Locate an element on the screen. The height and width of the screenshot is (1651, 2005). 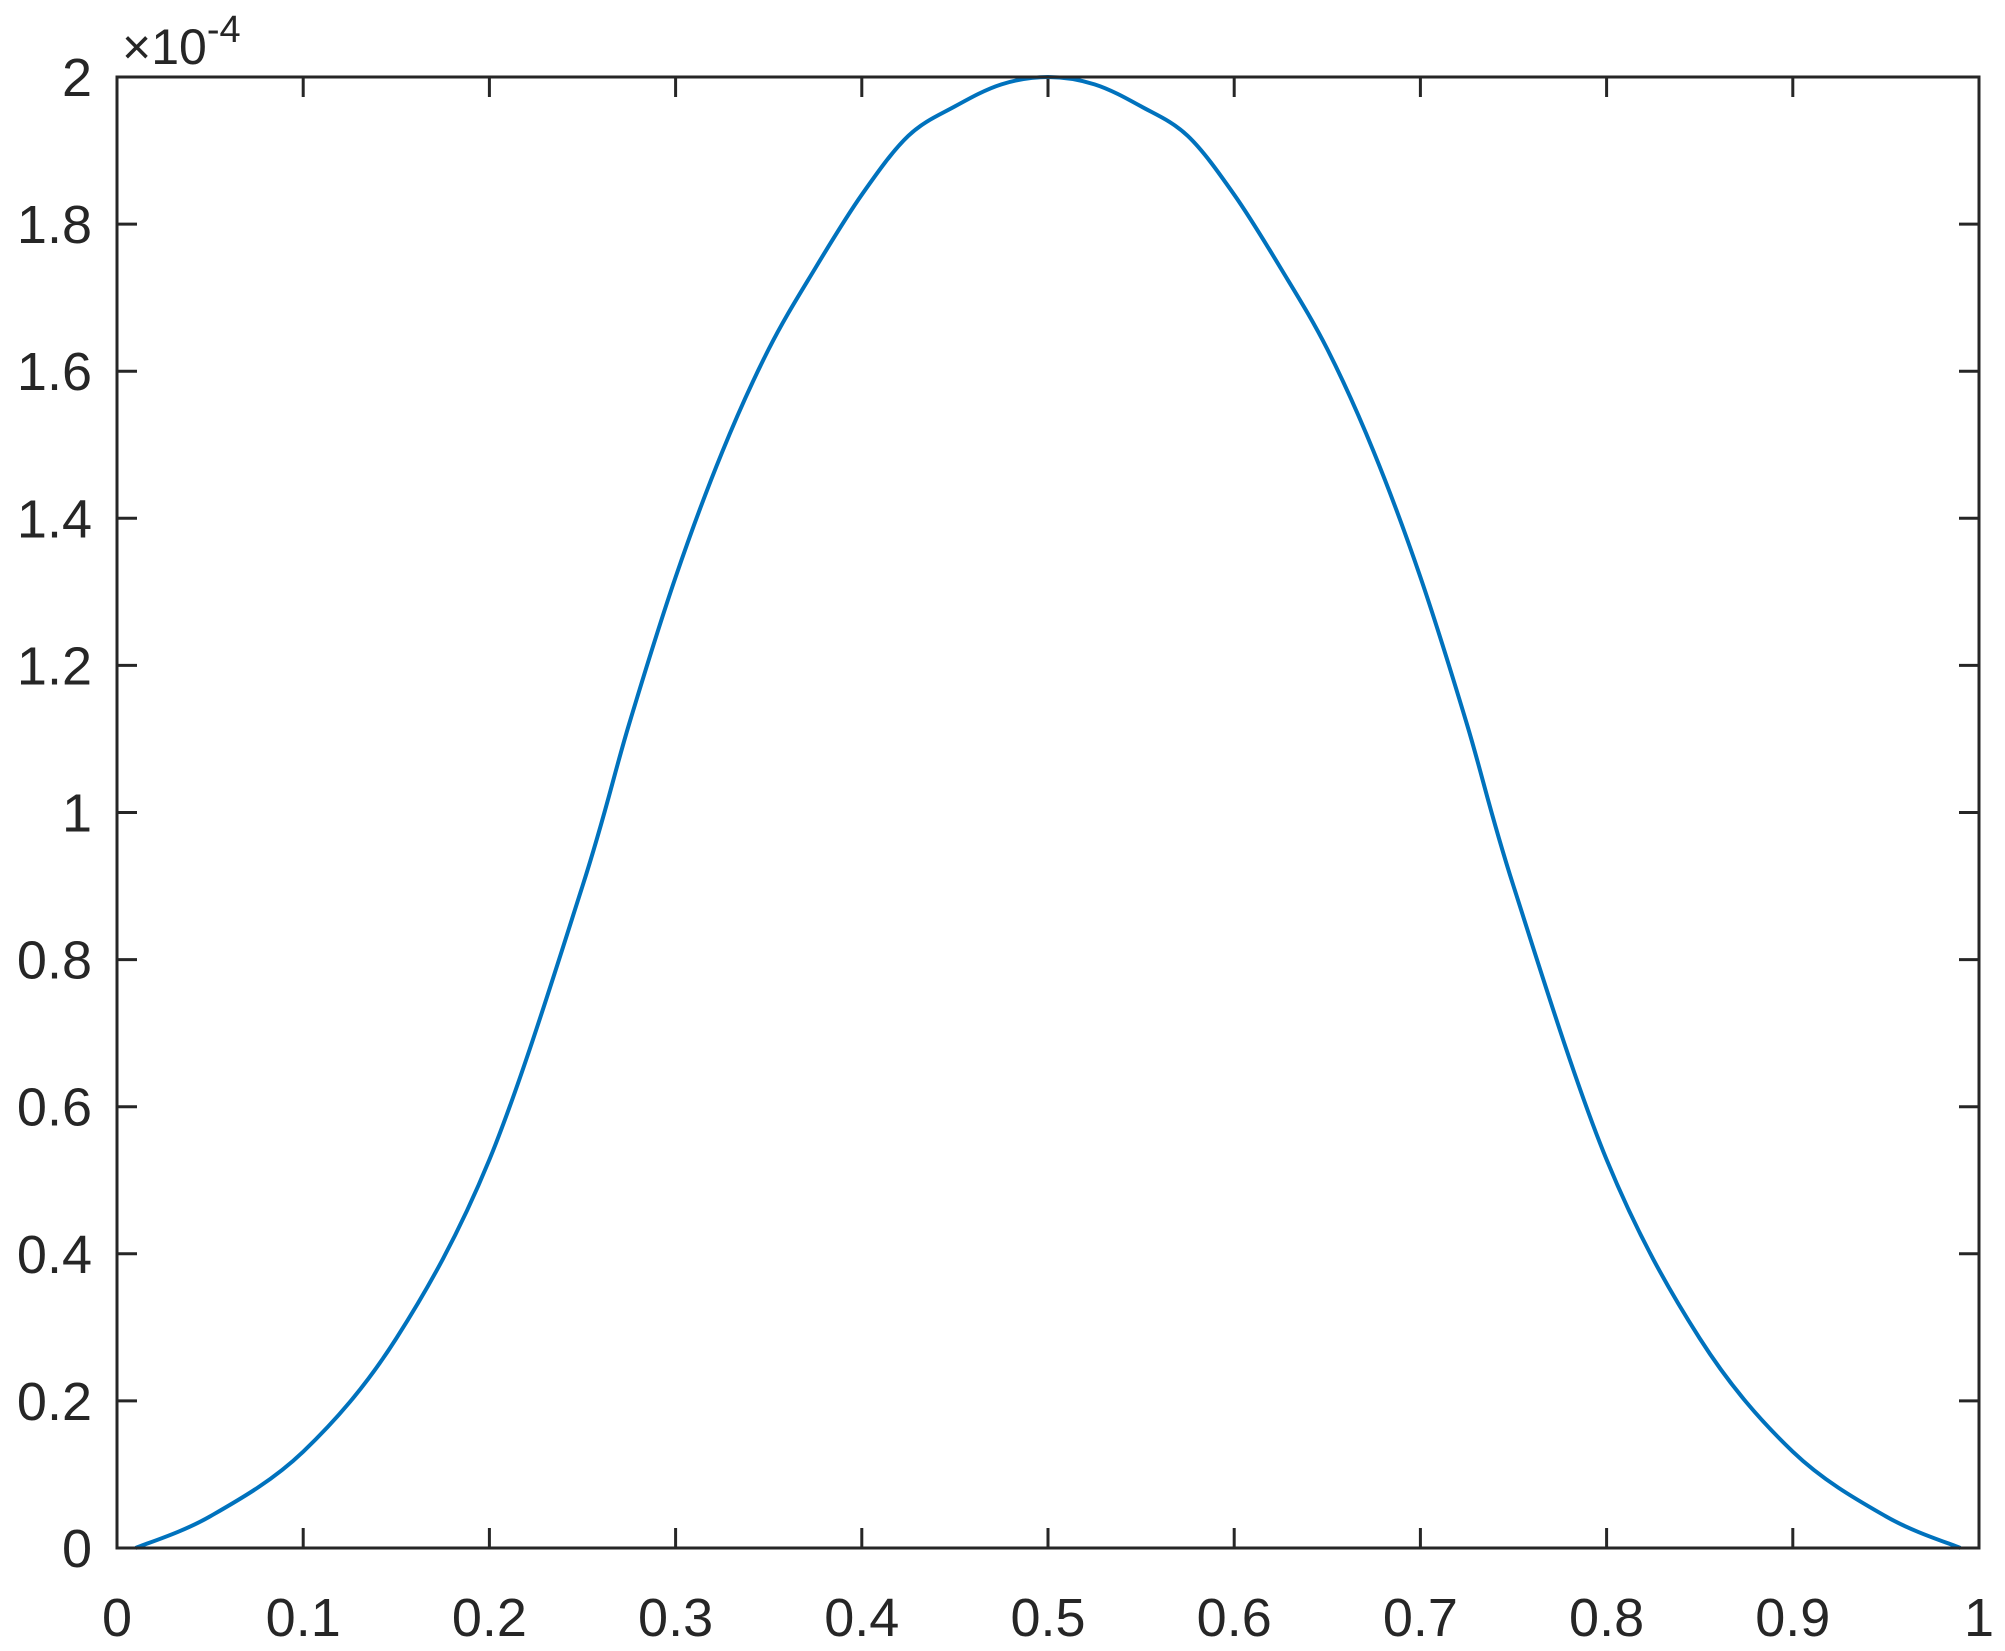
y-tick-label: 2 is located at coordinates (77, 78).